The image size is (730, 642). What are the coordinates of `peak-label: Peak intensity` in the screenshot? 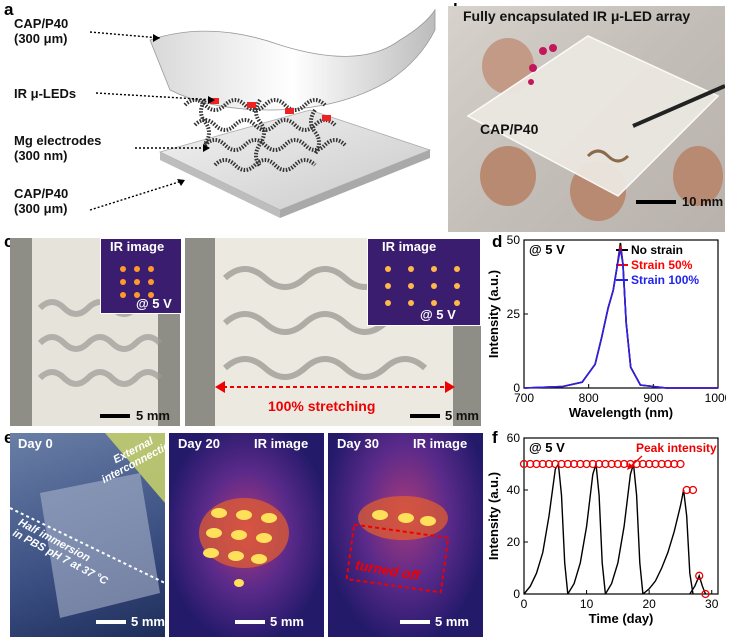 It's located at (676, 448).